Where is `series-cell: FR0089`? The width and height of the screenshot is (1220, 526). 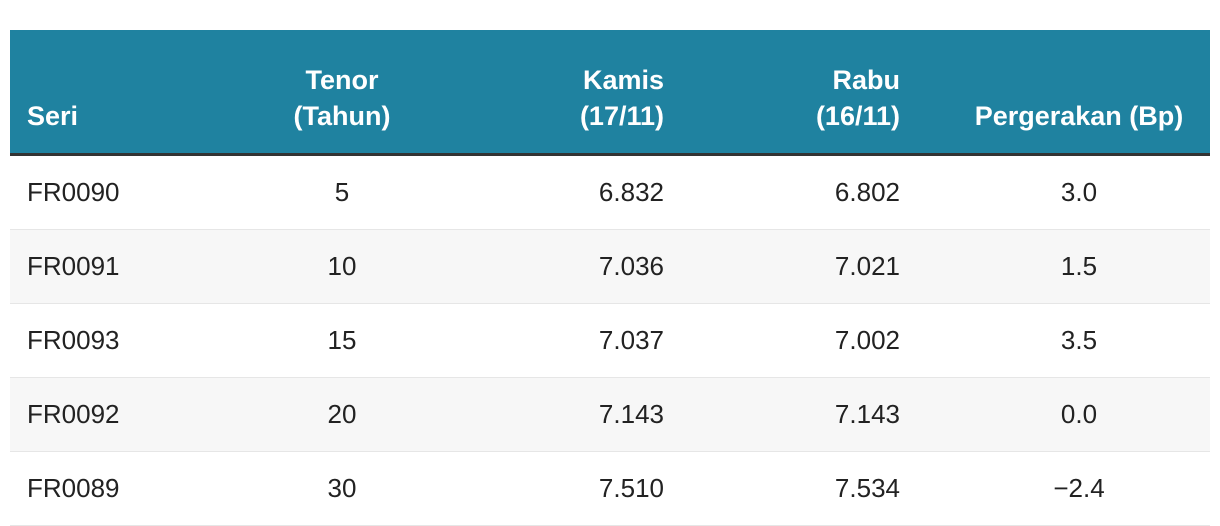 series-cell: FR0089 is located at coordinates (130, 488).